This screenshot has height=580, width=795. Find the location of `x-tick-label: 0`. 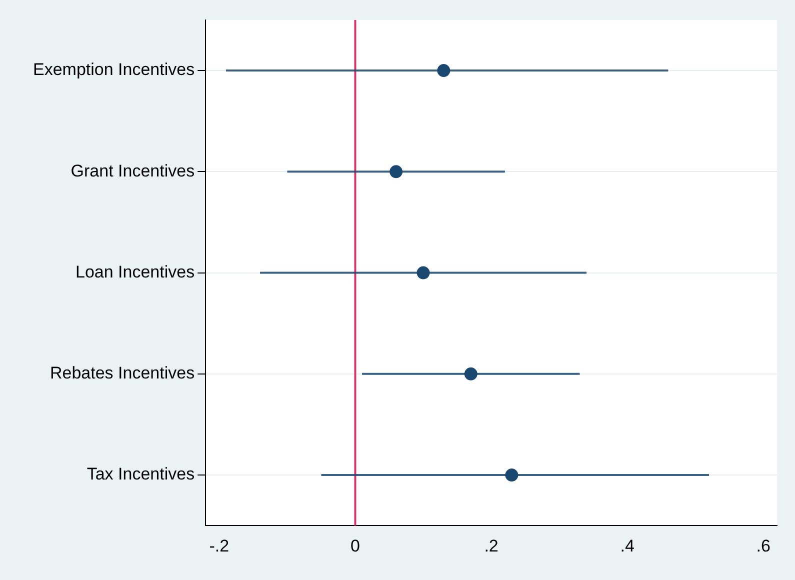

x-tick-label: 0 is located at coordinates (355, 546).